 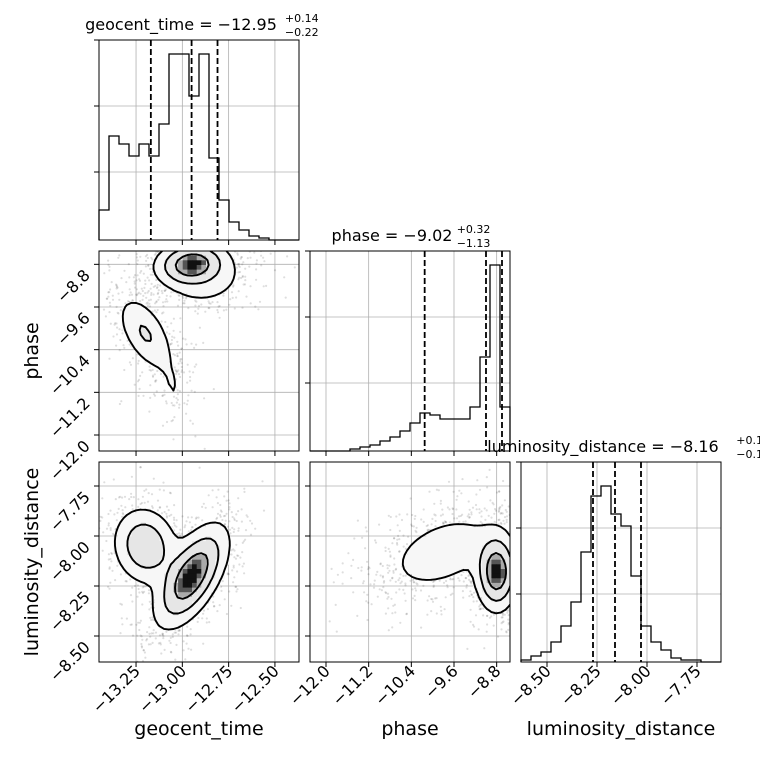 I want to click on x-tick-label: −8.50, so click(x=531, y=685).